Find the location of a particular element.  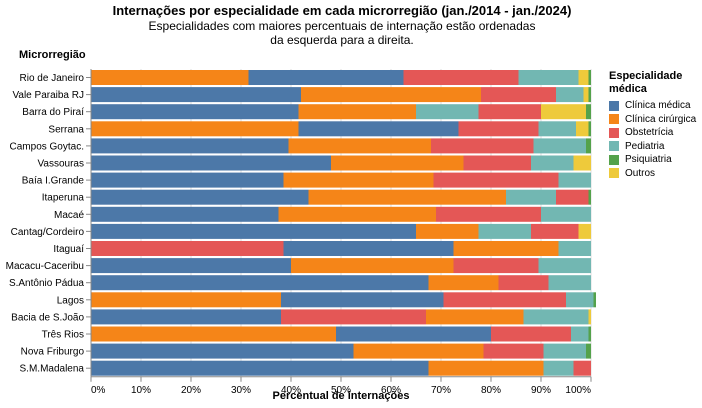

x-tick-label: 100% is located at coordinates (578, 390).